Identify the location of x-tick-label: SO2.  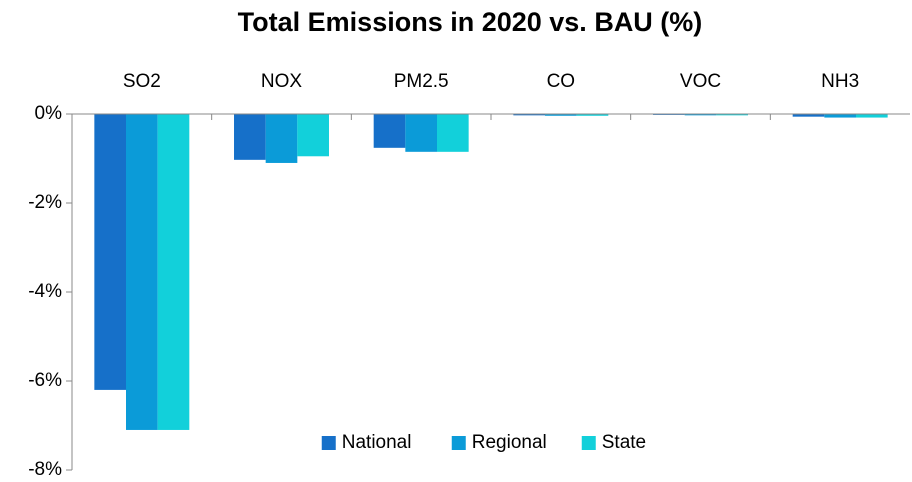
(142, 81).